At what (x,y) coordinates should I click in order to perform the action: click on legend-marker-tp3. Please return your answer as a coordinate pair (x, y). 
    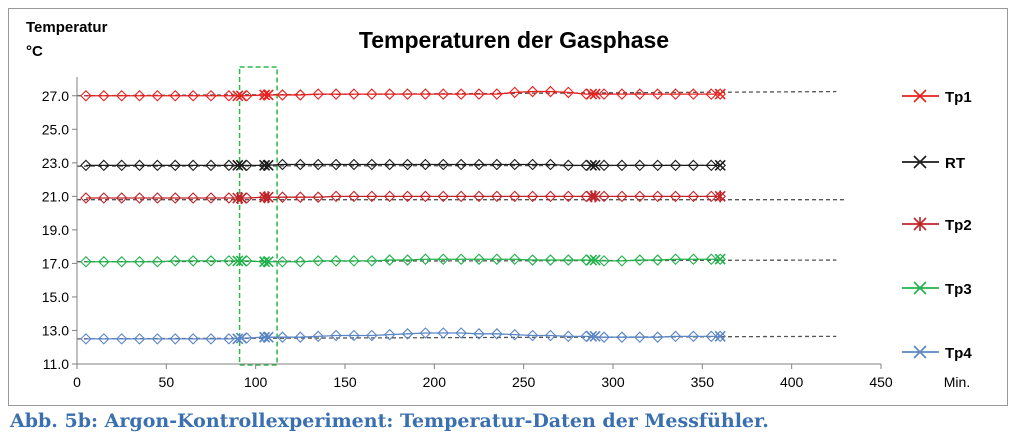
    Looking at the image, I should click on (920, 288).